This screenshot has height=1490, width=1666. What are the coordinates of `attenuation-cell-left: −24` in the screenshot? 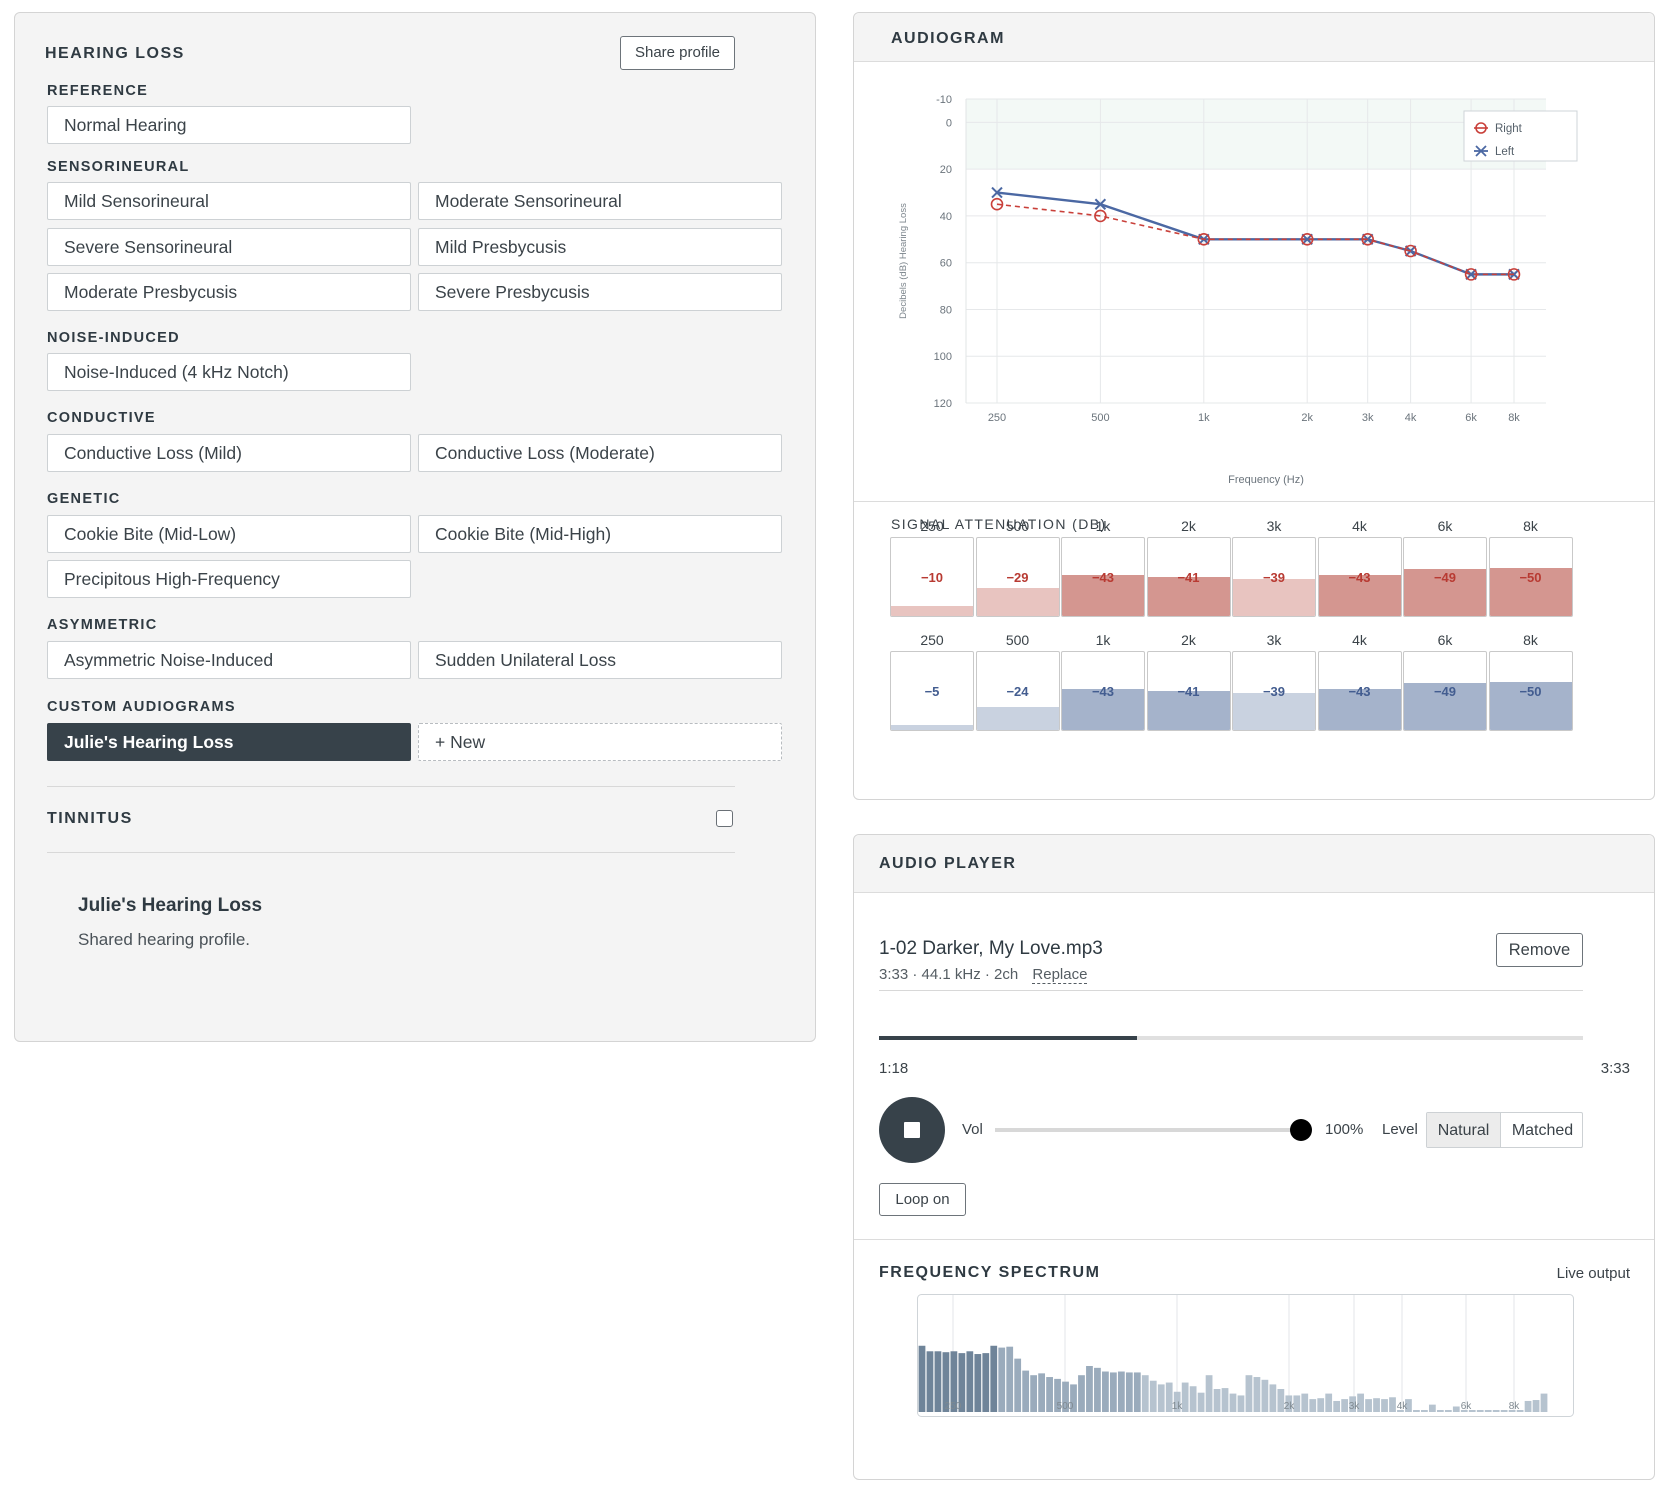 It's located at (1017, 691).